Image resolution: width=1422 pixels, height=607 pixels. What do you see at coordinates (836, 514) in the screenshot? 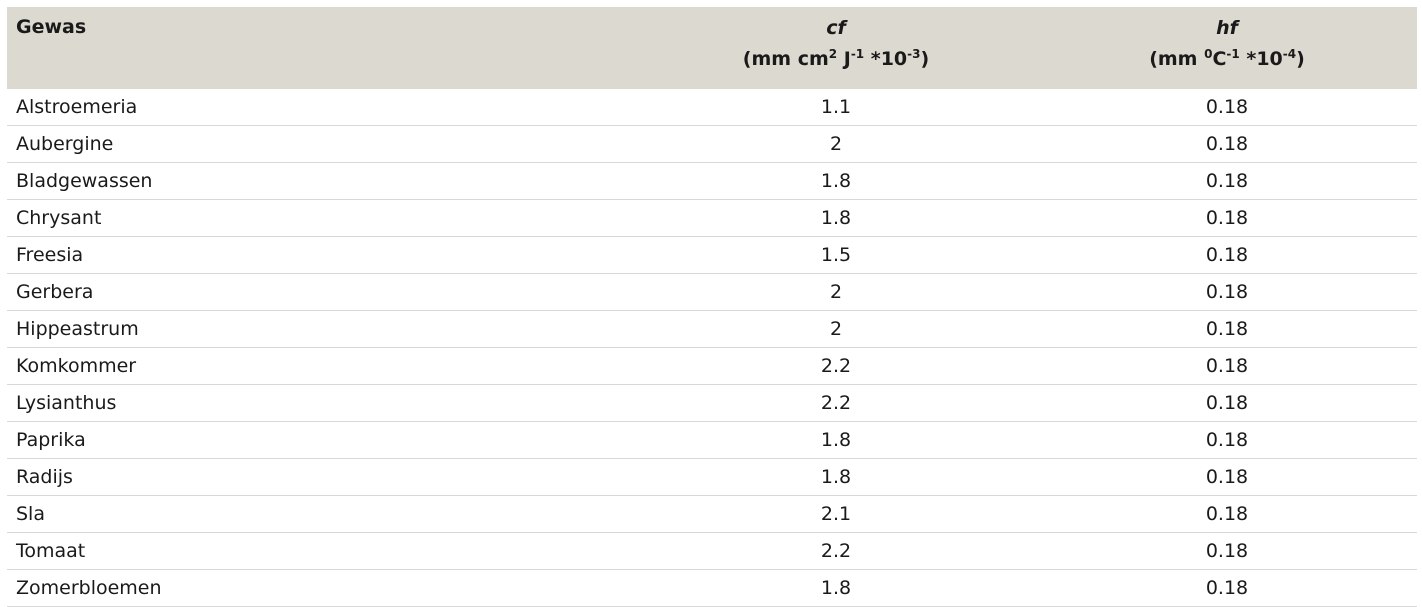
I see `cf-value: 2.1` at bounding box center [836, 514].